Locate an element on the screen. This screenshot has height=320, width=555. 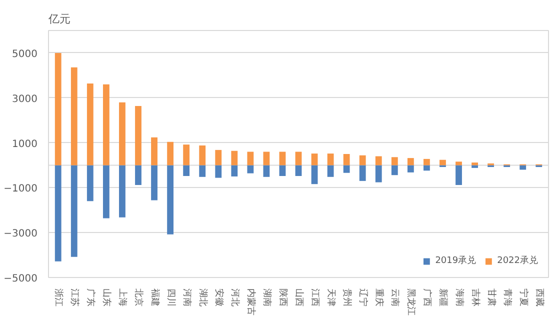
x-tick-label: 宁夏 is located at coordinates (523, 297).